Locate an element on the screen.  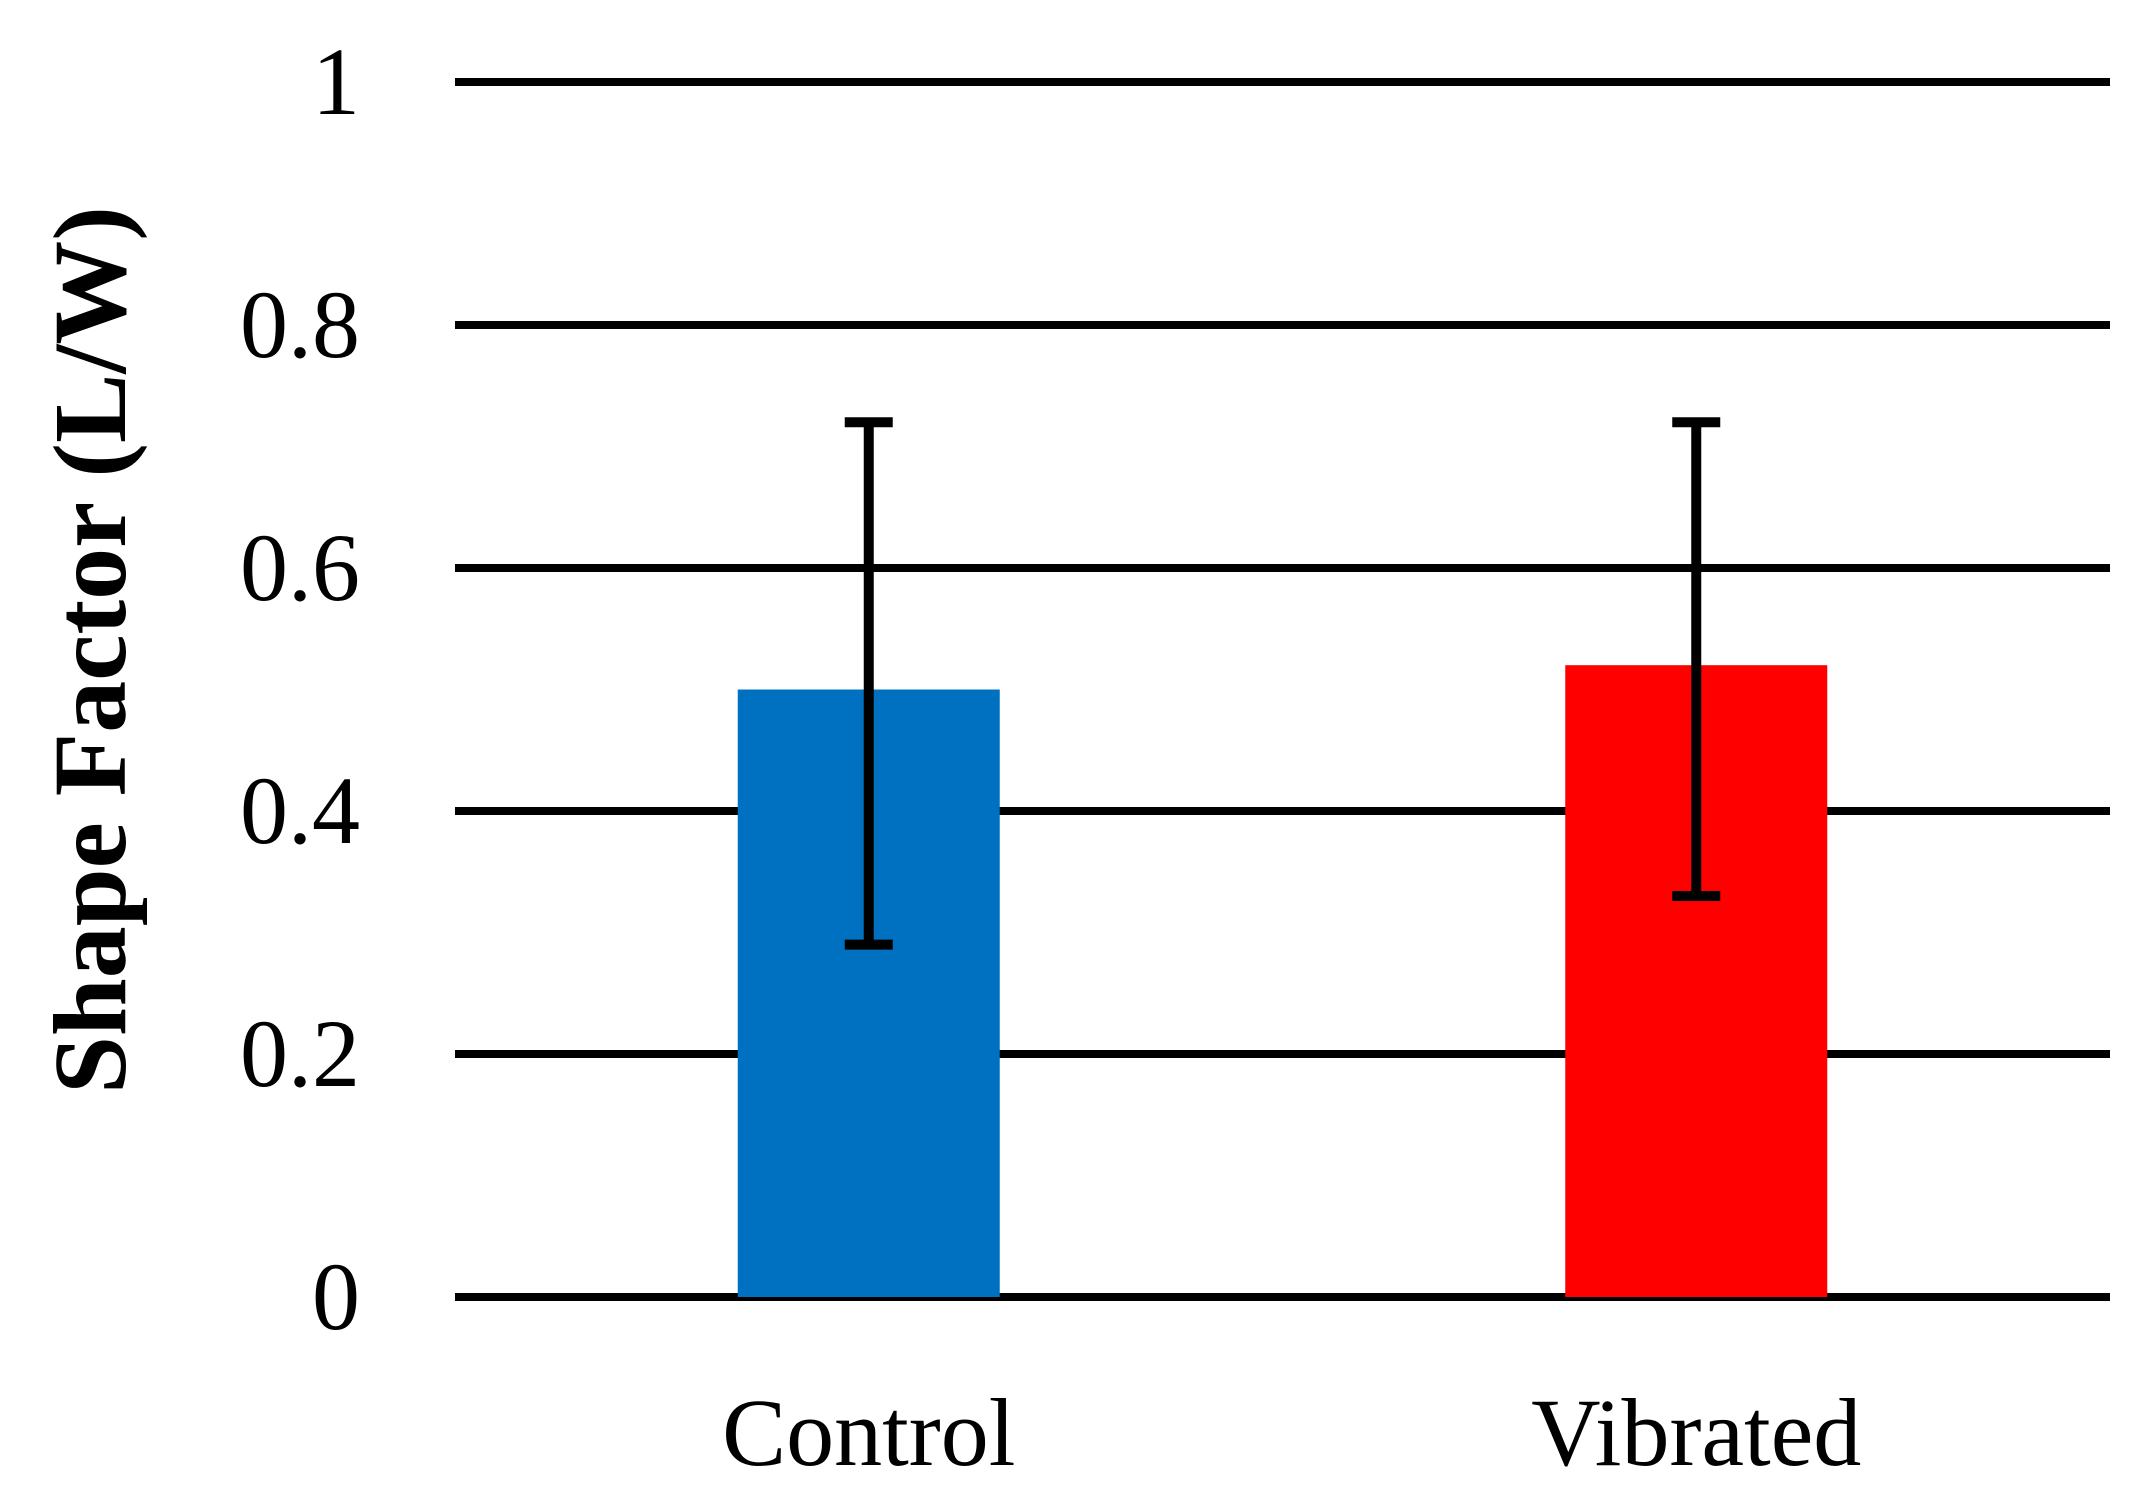
x-tick-labels: Control Vibrated is located at coordinates (1291, 1432).